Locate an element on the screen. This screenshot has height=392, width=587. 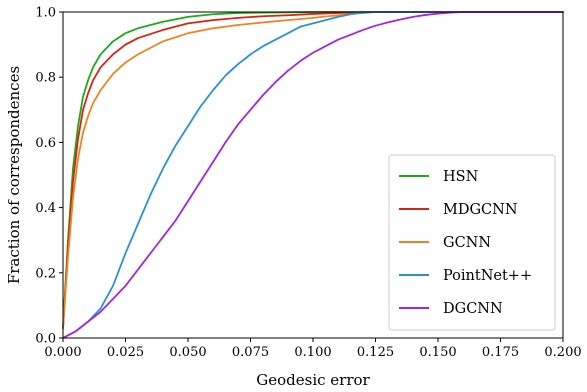
y-tick-label: 0.2 is located at coordinates (45, 273).